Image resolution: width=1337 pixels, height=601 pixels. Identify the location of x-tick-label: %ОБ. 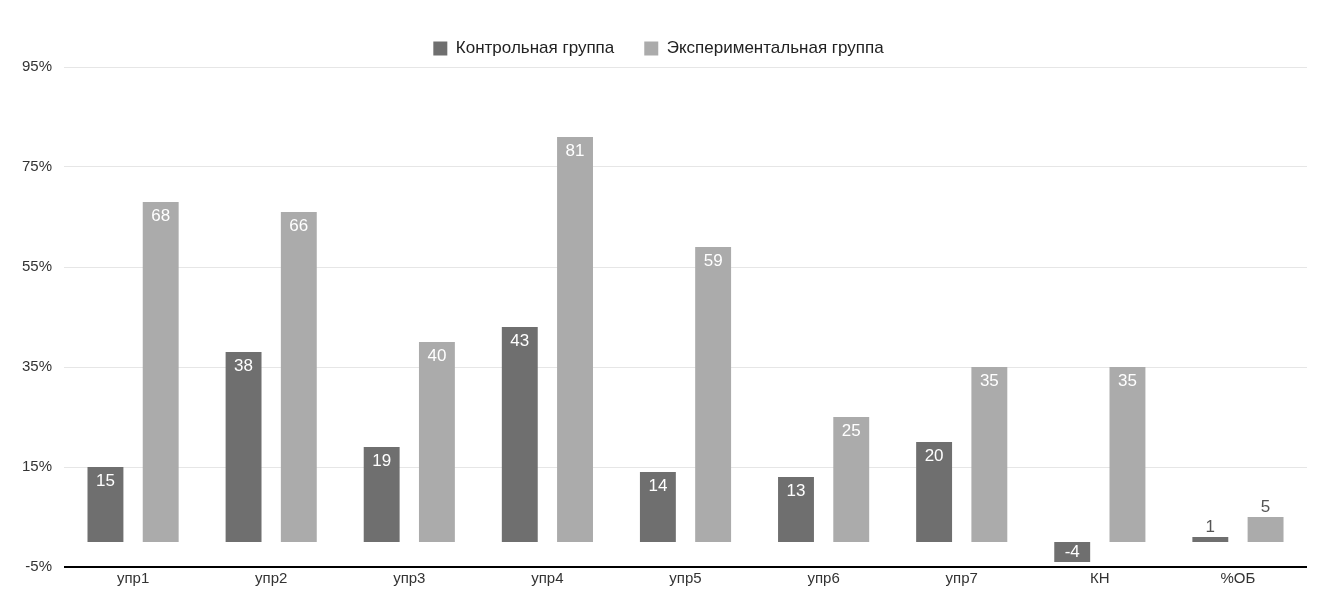
(1238, 578).